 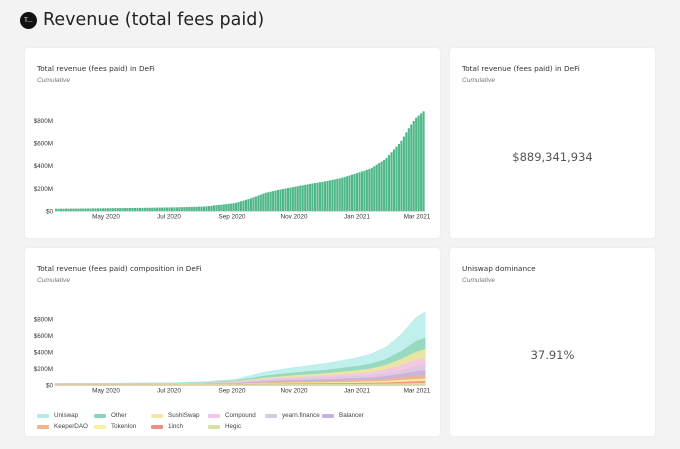 What do you see at coordinates (43, 144) in the screenshot?
I see `y-tick-label: $600M` at bounding box center [43, 144].